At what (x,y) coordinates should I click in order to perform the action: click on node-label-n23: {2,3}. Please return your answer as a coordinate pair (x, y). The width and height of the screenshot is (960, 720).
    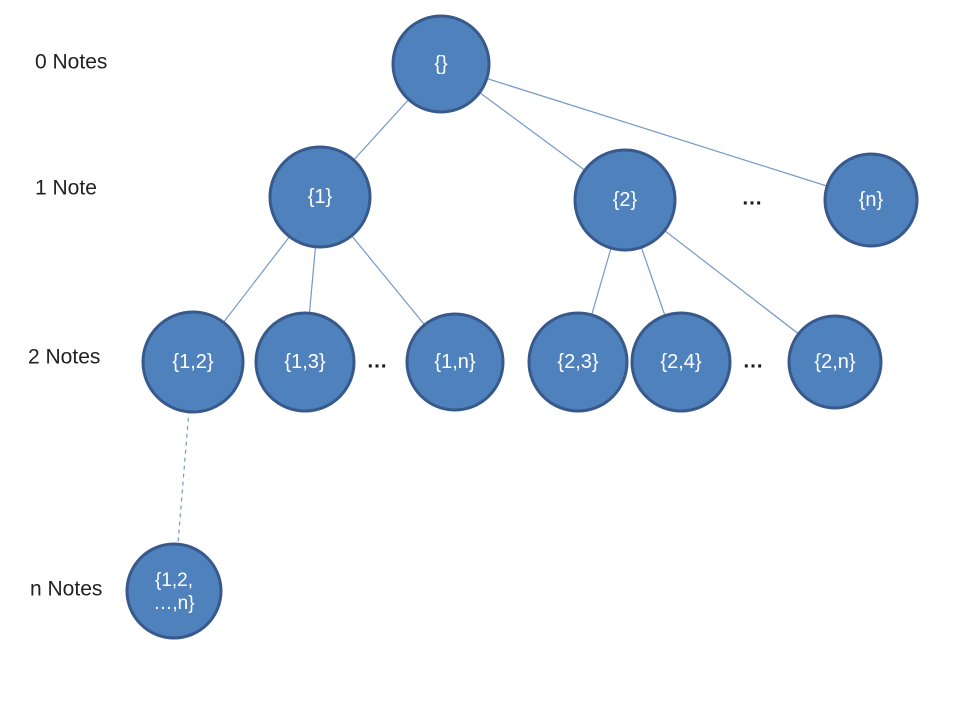
    Looking at the image, I should click on (577, 362).